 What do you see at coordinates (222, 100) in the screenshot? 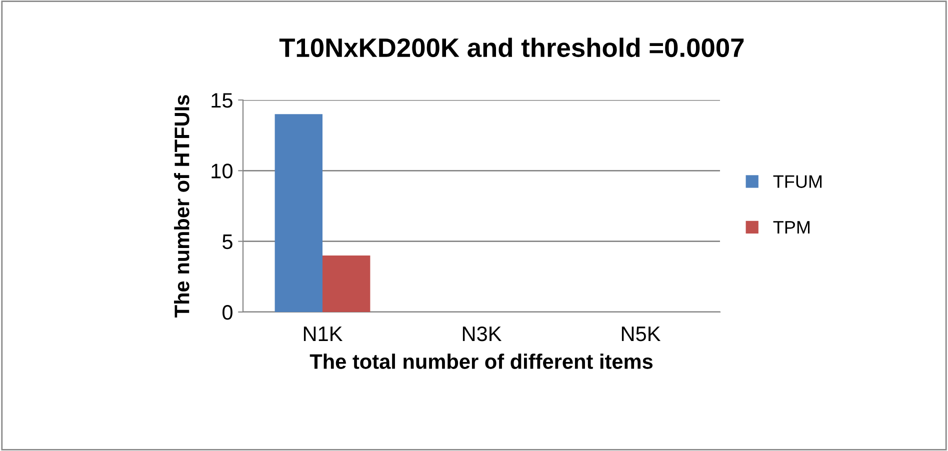
I see `y-tick-label: 15` at bounding box center [222, 100].